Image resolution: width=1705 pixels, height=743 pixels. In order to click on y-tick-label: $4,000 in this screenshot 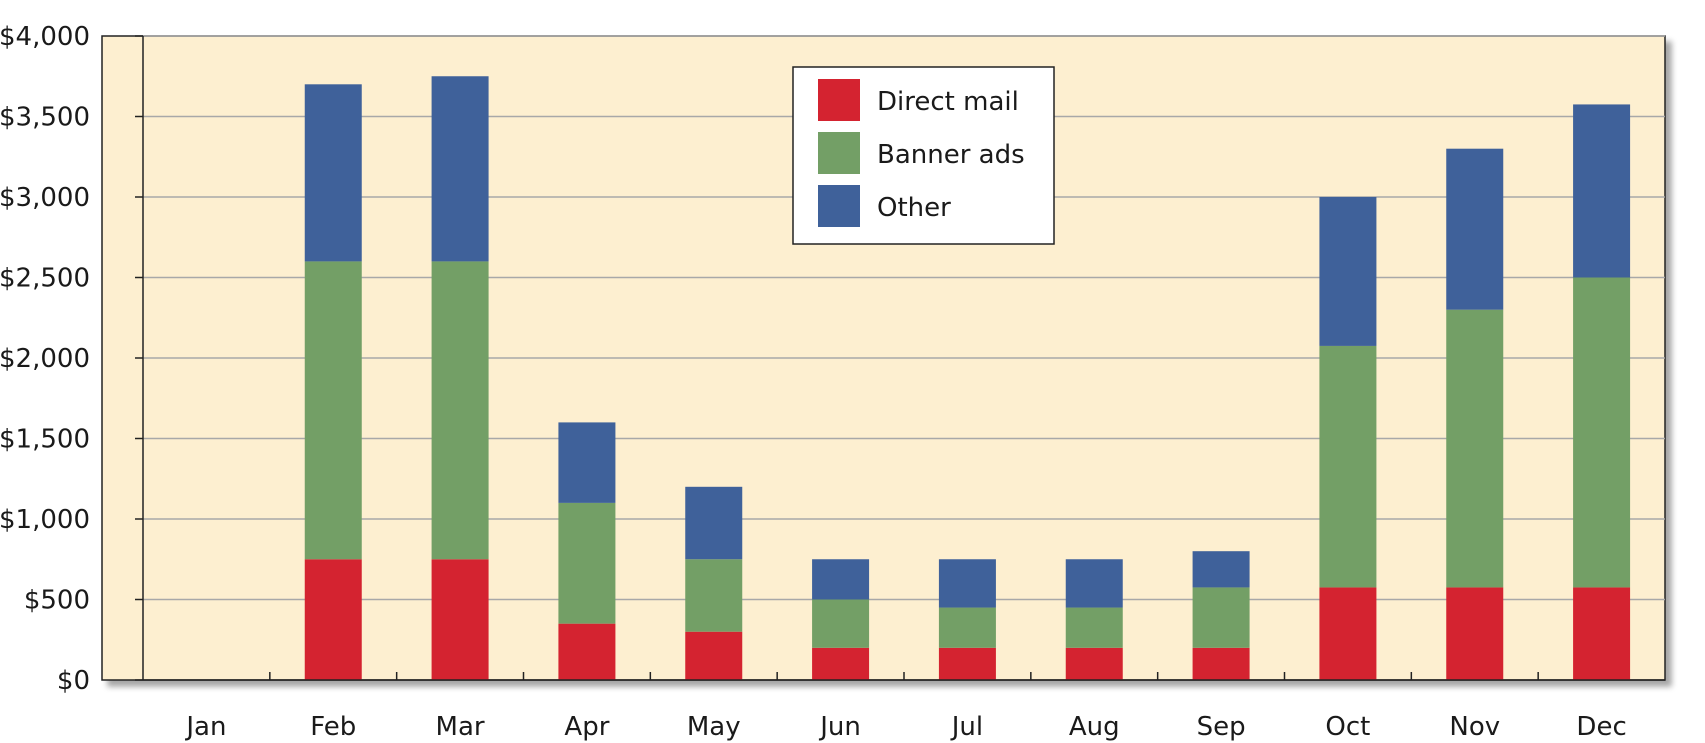, I will do `click(45, 37)`.